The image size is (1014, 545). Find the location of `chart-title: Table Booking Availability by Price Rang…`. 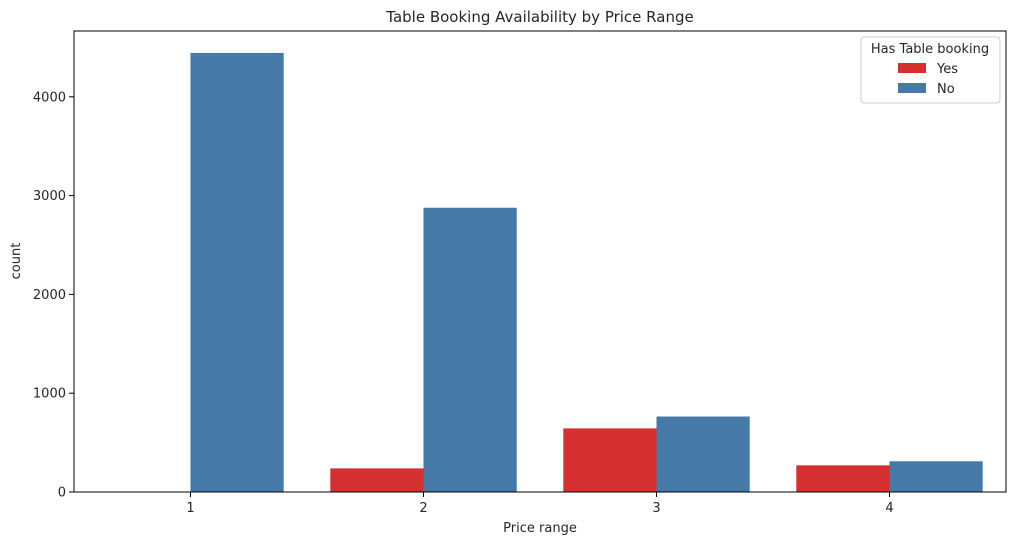

chart-title: Table Booking Availability by Price Rang… is located at coordinates (539, 17).